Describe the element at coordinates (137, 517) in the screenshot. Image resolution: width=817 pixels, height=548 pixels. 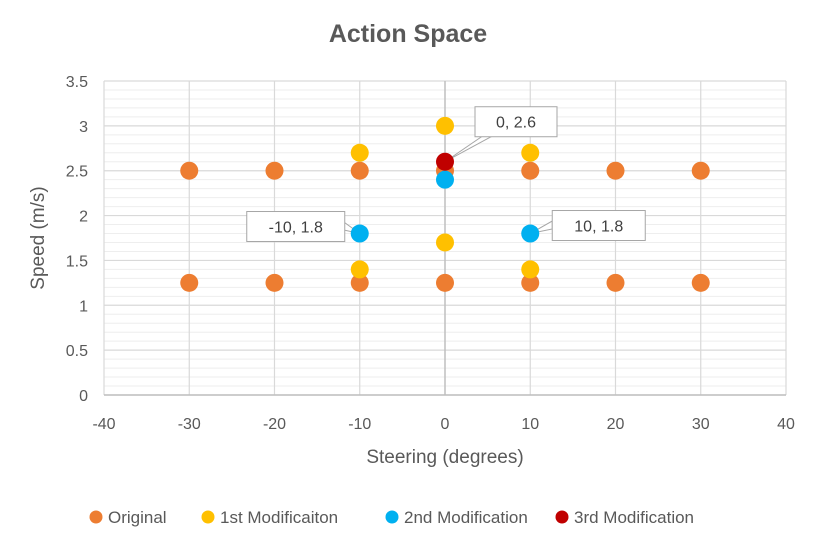
I see `legend-label: Original` at that location.